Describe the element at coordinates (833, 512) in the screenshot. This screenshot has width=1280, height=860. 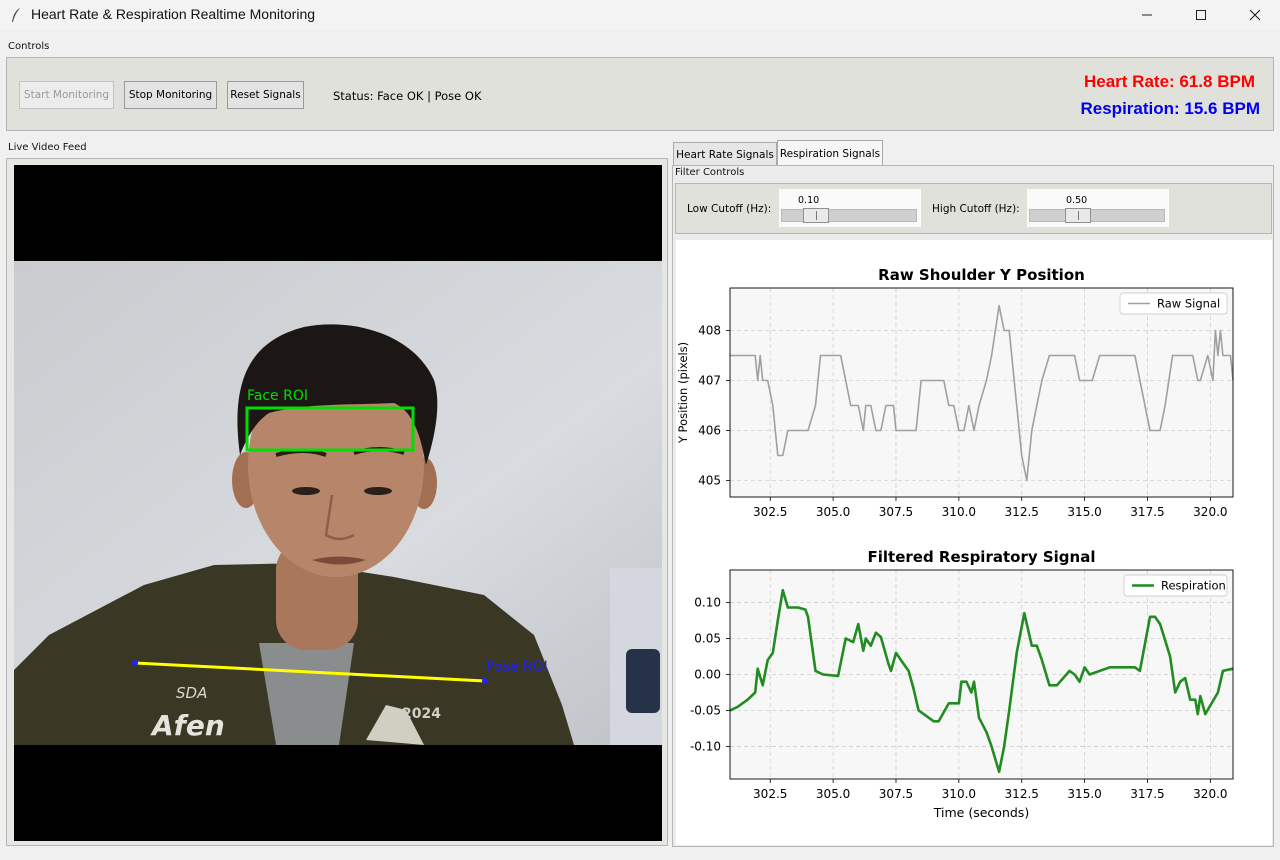
I see `x-tick-label-0-1: 305.0` at that location.